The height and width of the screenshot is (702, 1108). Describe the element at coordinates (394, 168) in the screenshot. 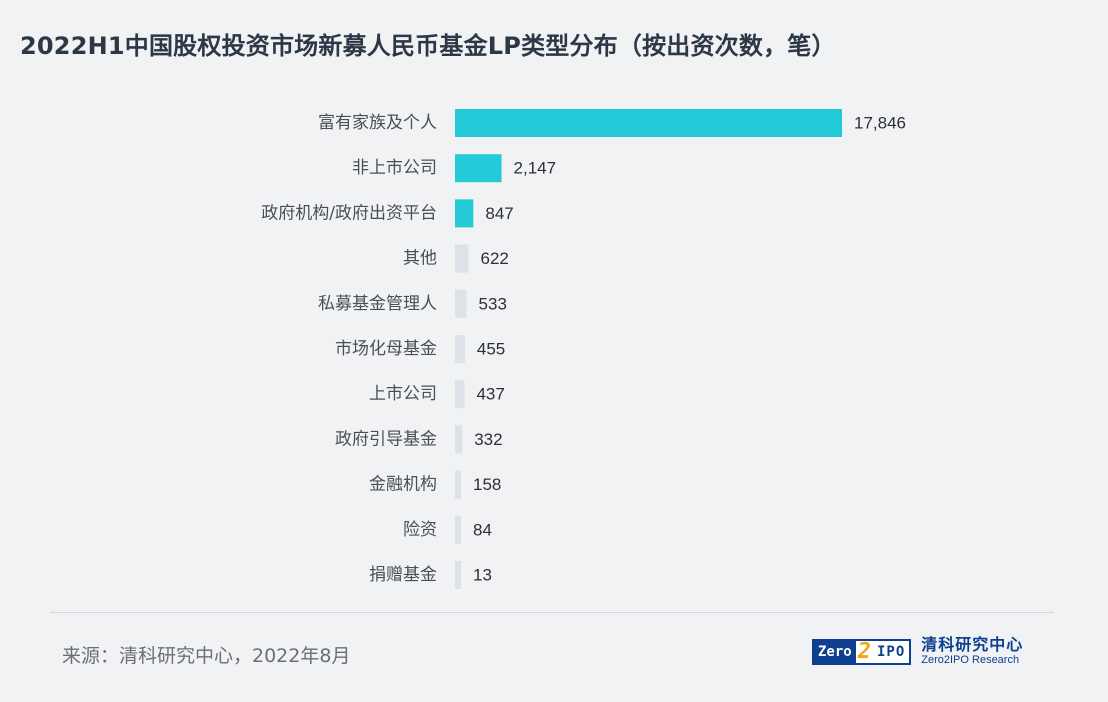

I see `category-label: 非上市公司` at that location.